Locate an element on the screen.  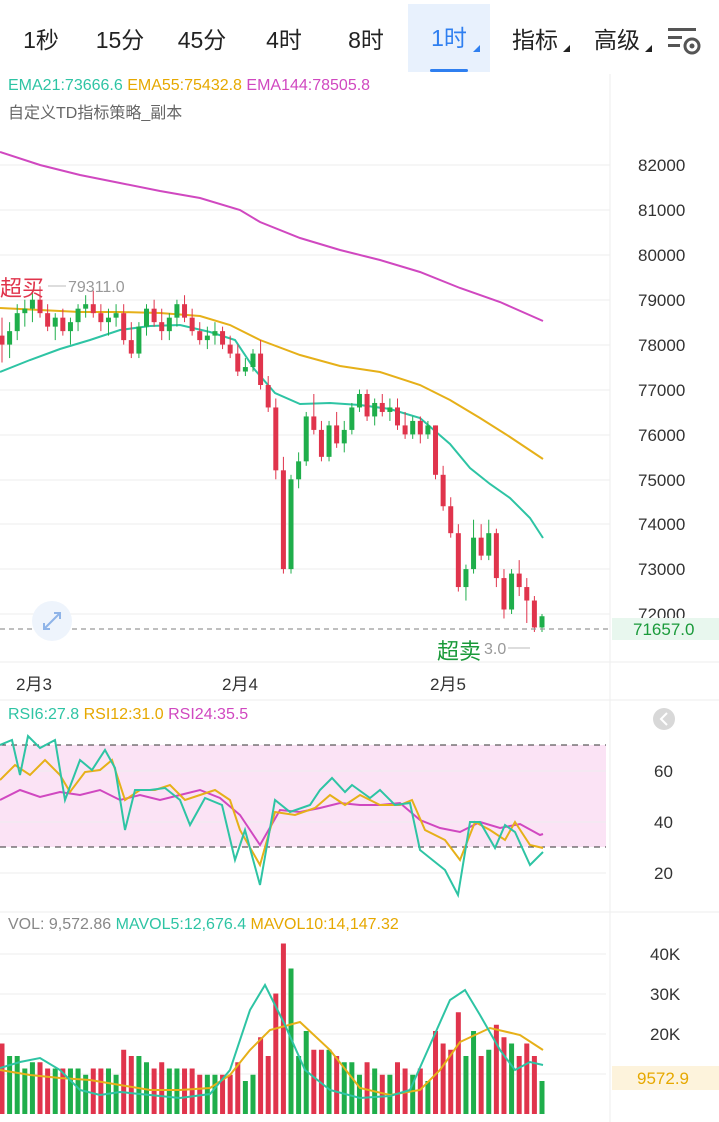
chart-settings-icon is located at coordinates (684, 40).